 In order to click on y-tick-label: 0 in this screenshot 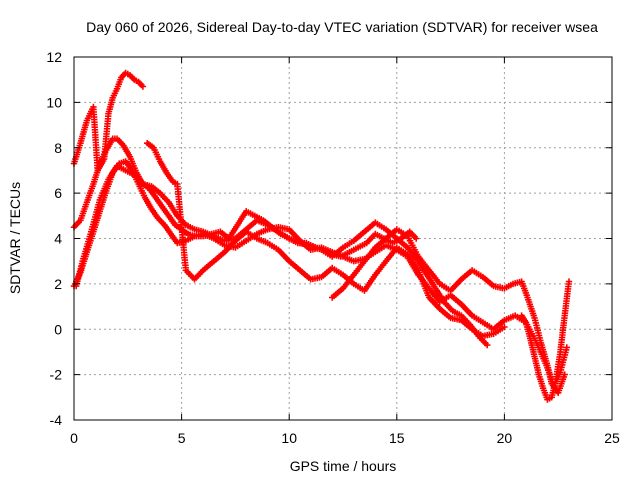, I will do `click(58, 329)`.